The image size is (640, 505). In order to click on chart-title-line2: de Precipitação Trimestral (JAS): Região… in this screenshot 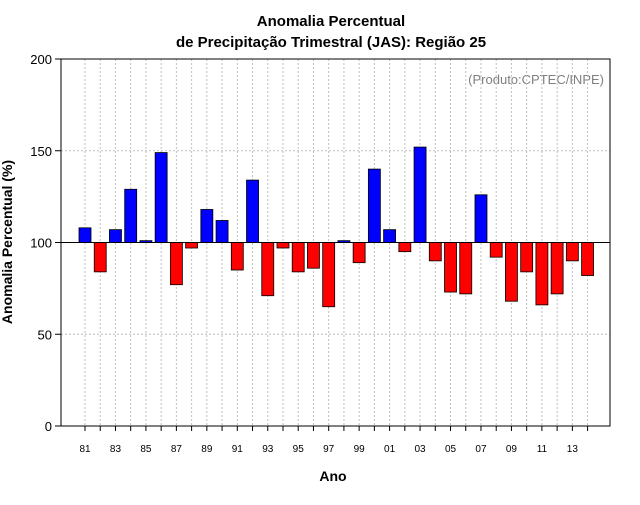, I will do `click(331, 42)`.